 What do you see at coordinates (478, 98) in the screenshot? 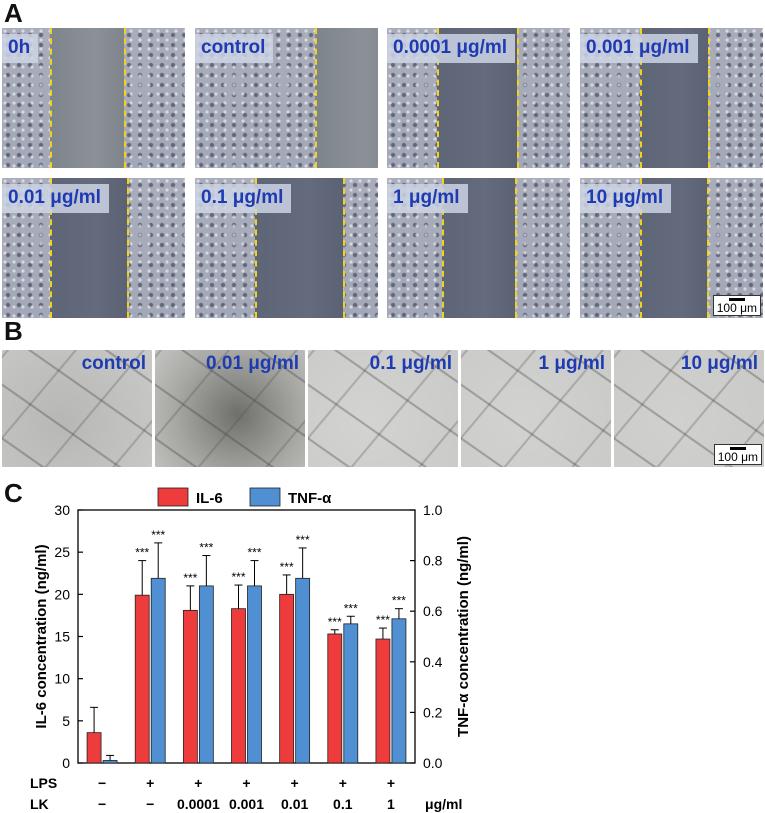
I see `migration-image: 0.0001 μg/ml` at bounding box center [478, 98].